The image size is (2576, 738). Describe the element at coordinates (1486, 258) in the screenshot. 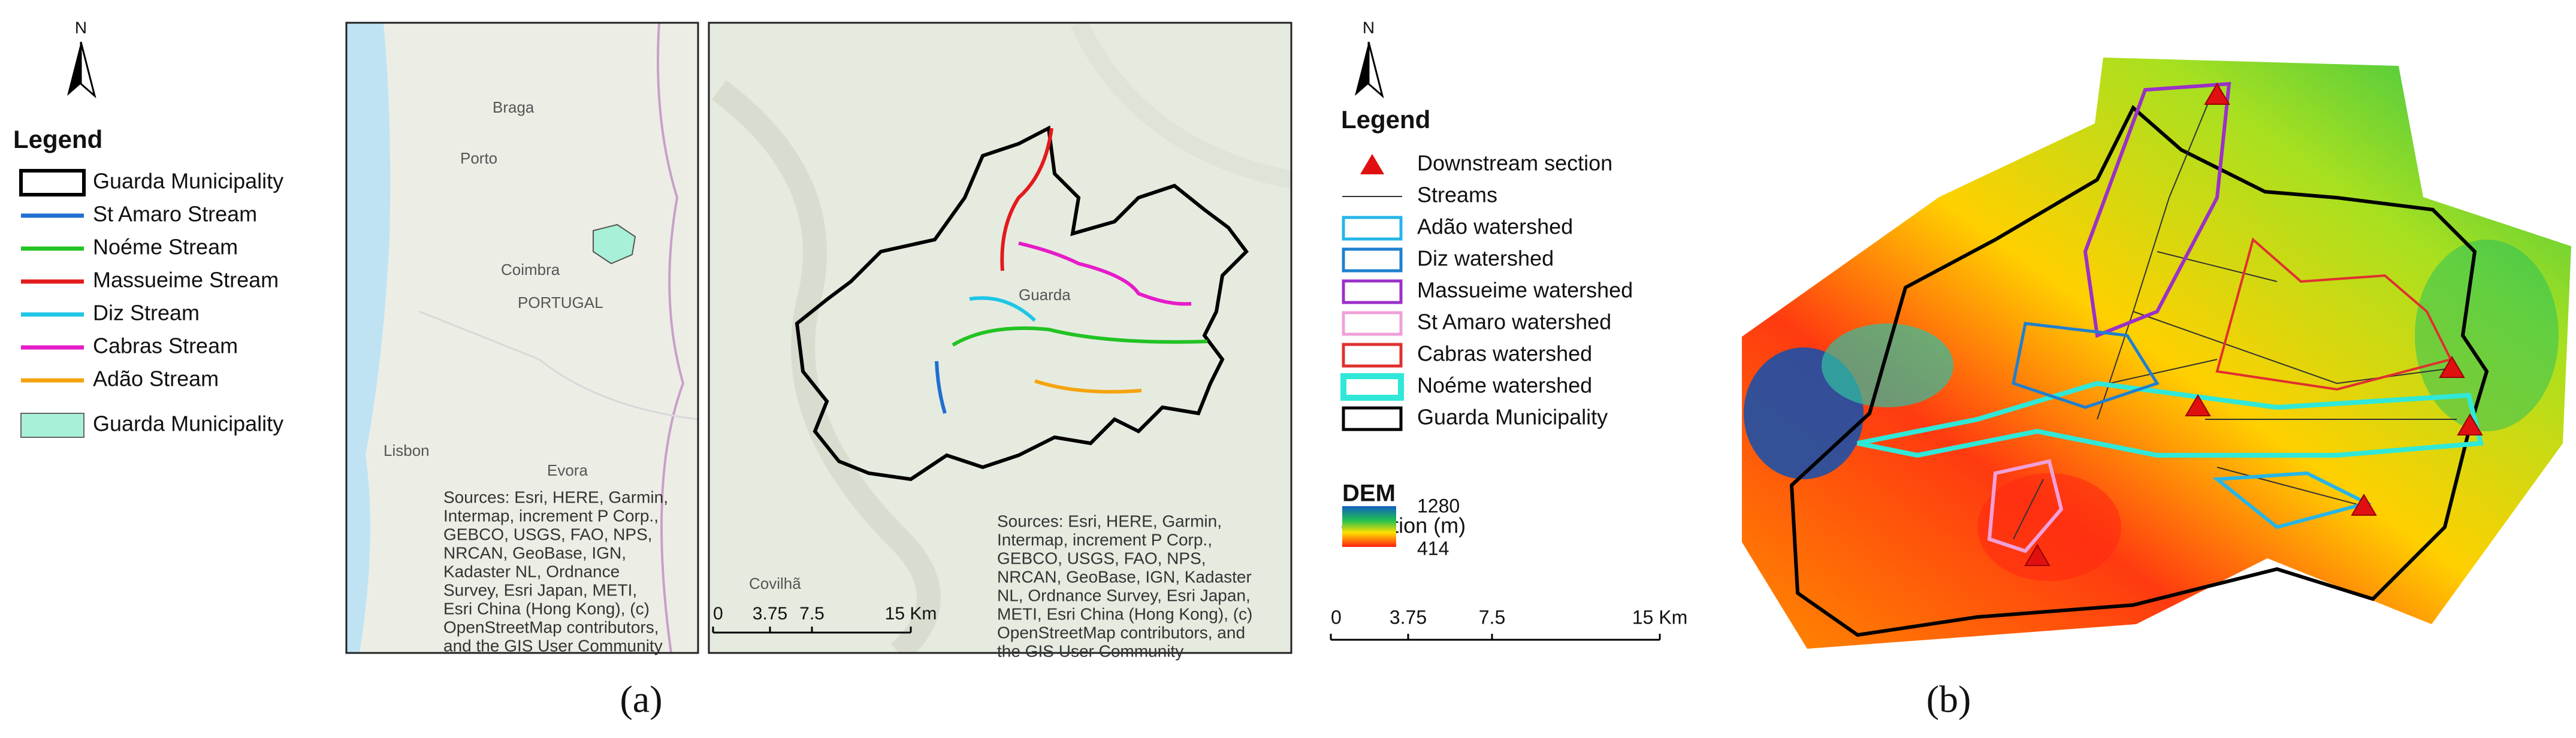

I see `legend-label: Diz watershed` at that location.